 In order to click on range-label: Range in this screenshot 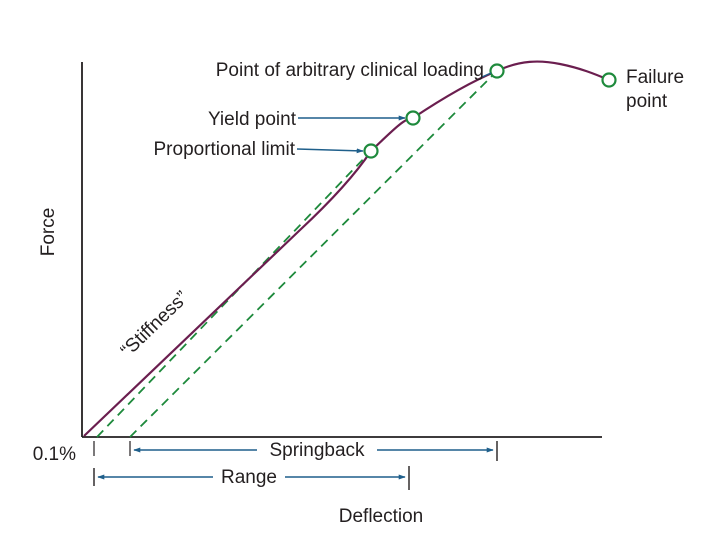, I will do `click(249, 477)`.